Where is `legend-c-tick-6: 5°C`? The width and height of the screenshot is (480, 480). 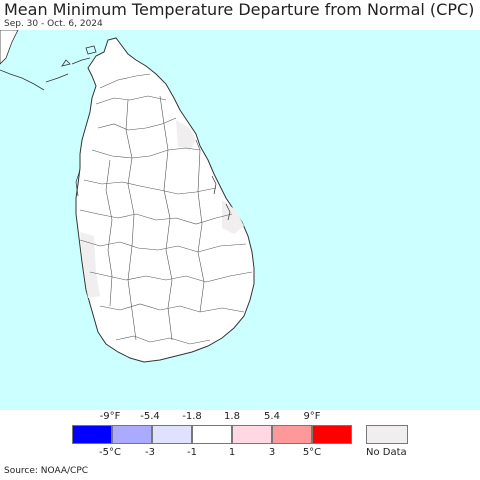 legend-c-tick-6: 5°C is located at coordinates (312, 452).